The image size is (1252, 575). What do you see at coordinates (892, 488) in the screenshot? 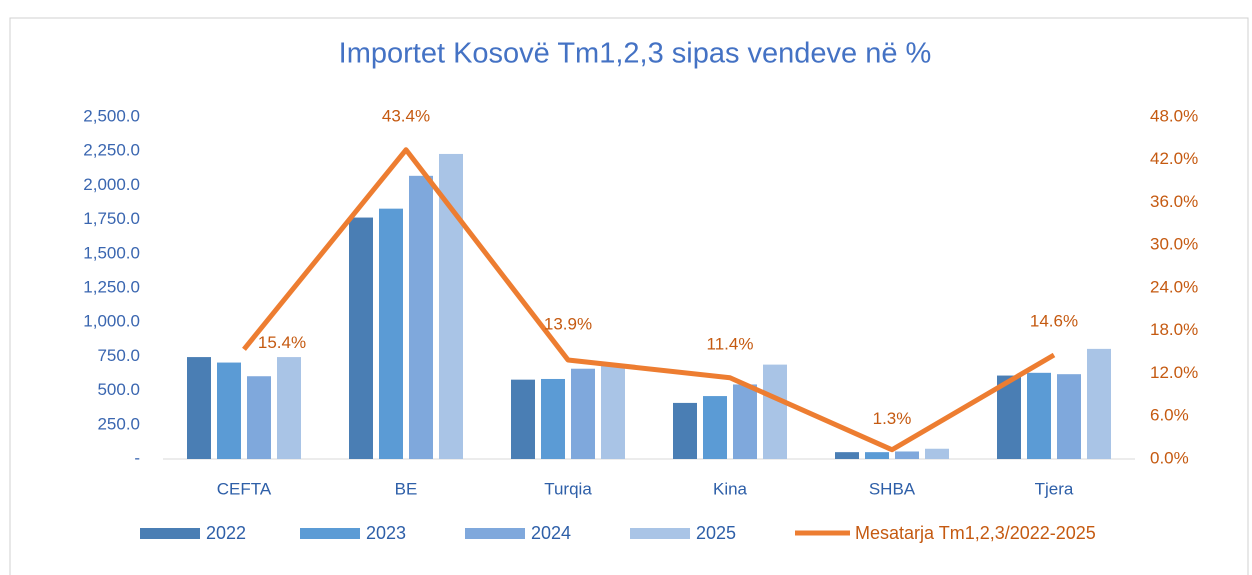
I see `x-tick-label: SHBA` at bounding box center [892, 488].